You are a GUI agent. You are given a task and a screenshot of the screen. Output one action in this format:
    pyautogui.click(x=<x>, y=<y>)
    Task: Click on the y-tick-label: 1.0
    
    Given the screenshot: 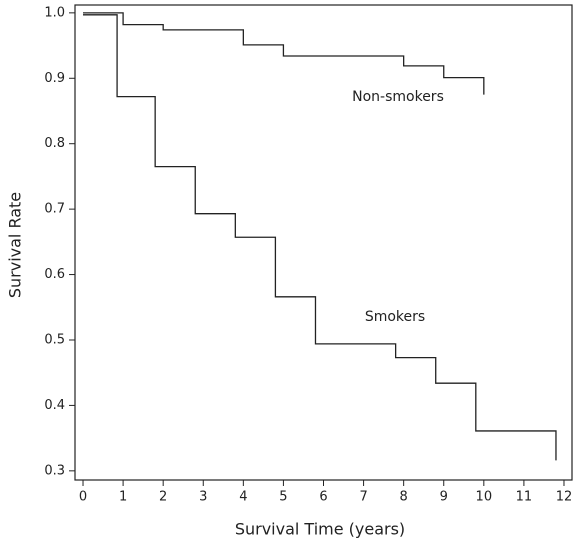 What is the action you would take?
    pyautogui.click(x=54, y=12)
    